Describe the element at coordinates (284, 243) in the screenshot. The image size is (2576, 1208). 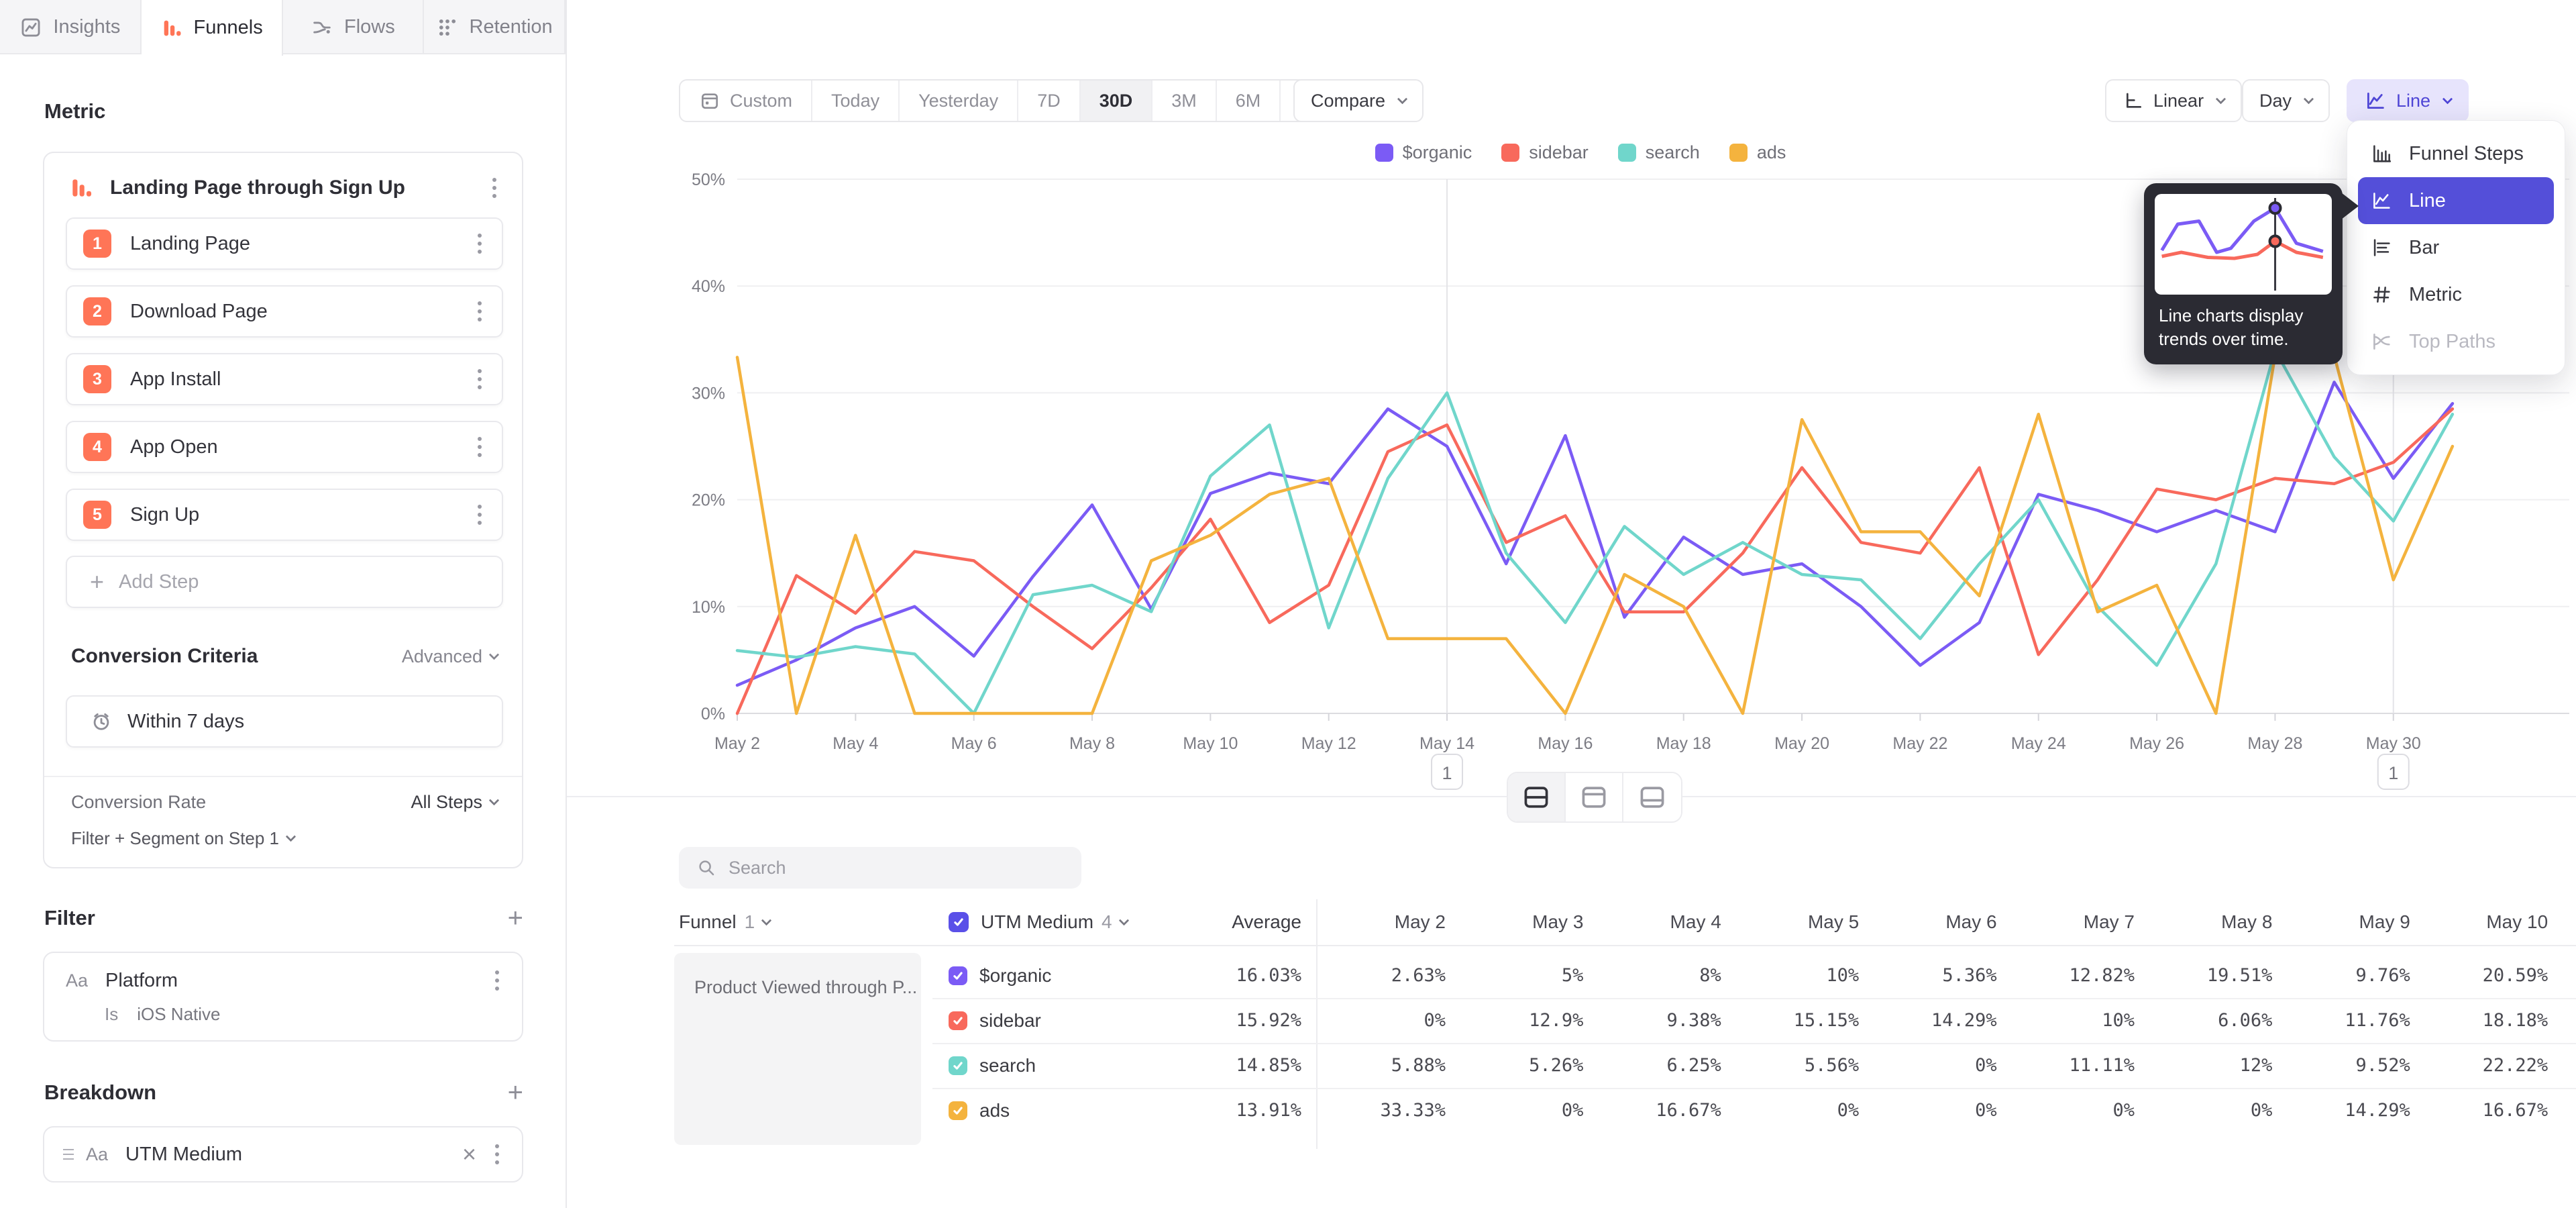
I see `funnel-step-1: 1 Landing Page` at that location.